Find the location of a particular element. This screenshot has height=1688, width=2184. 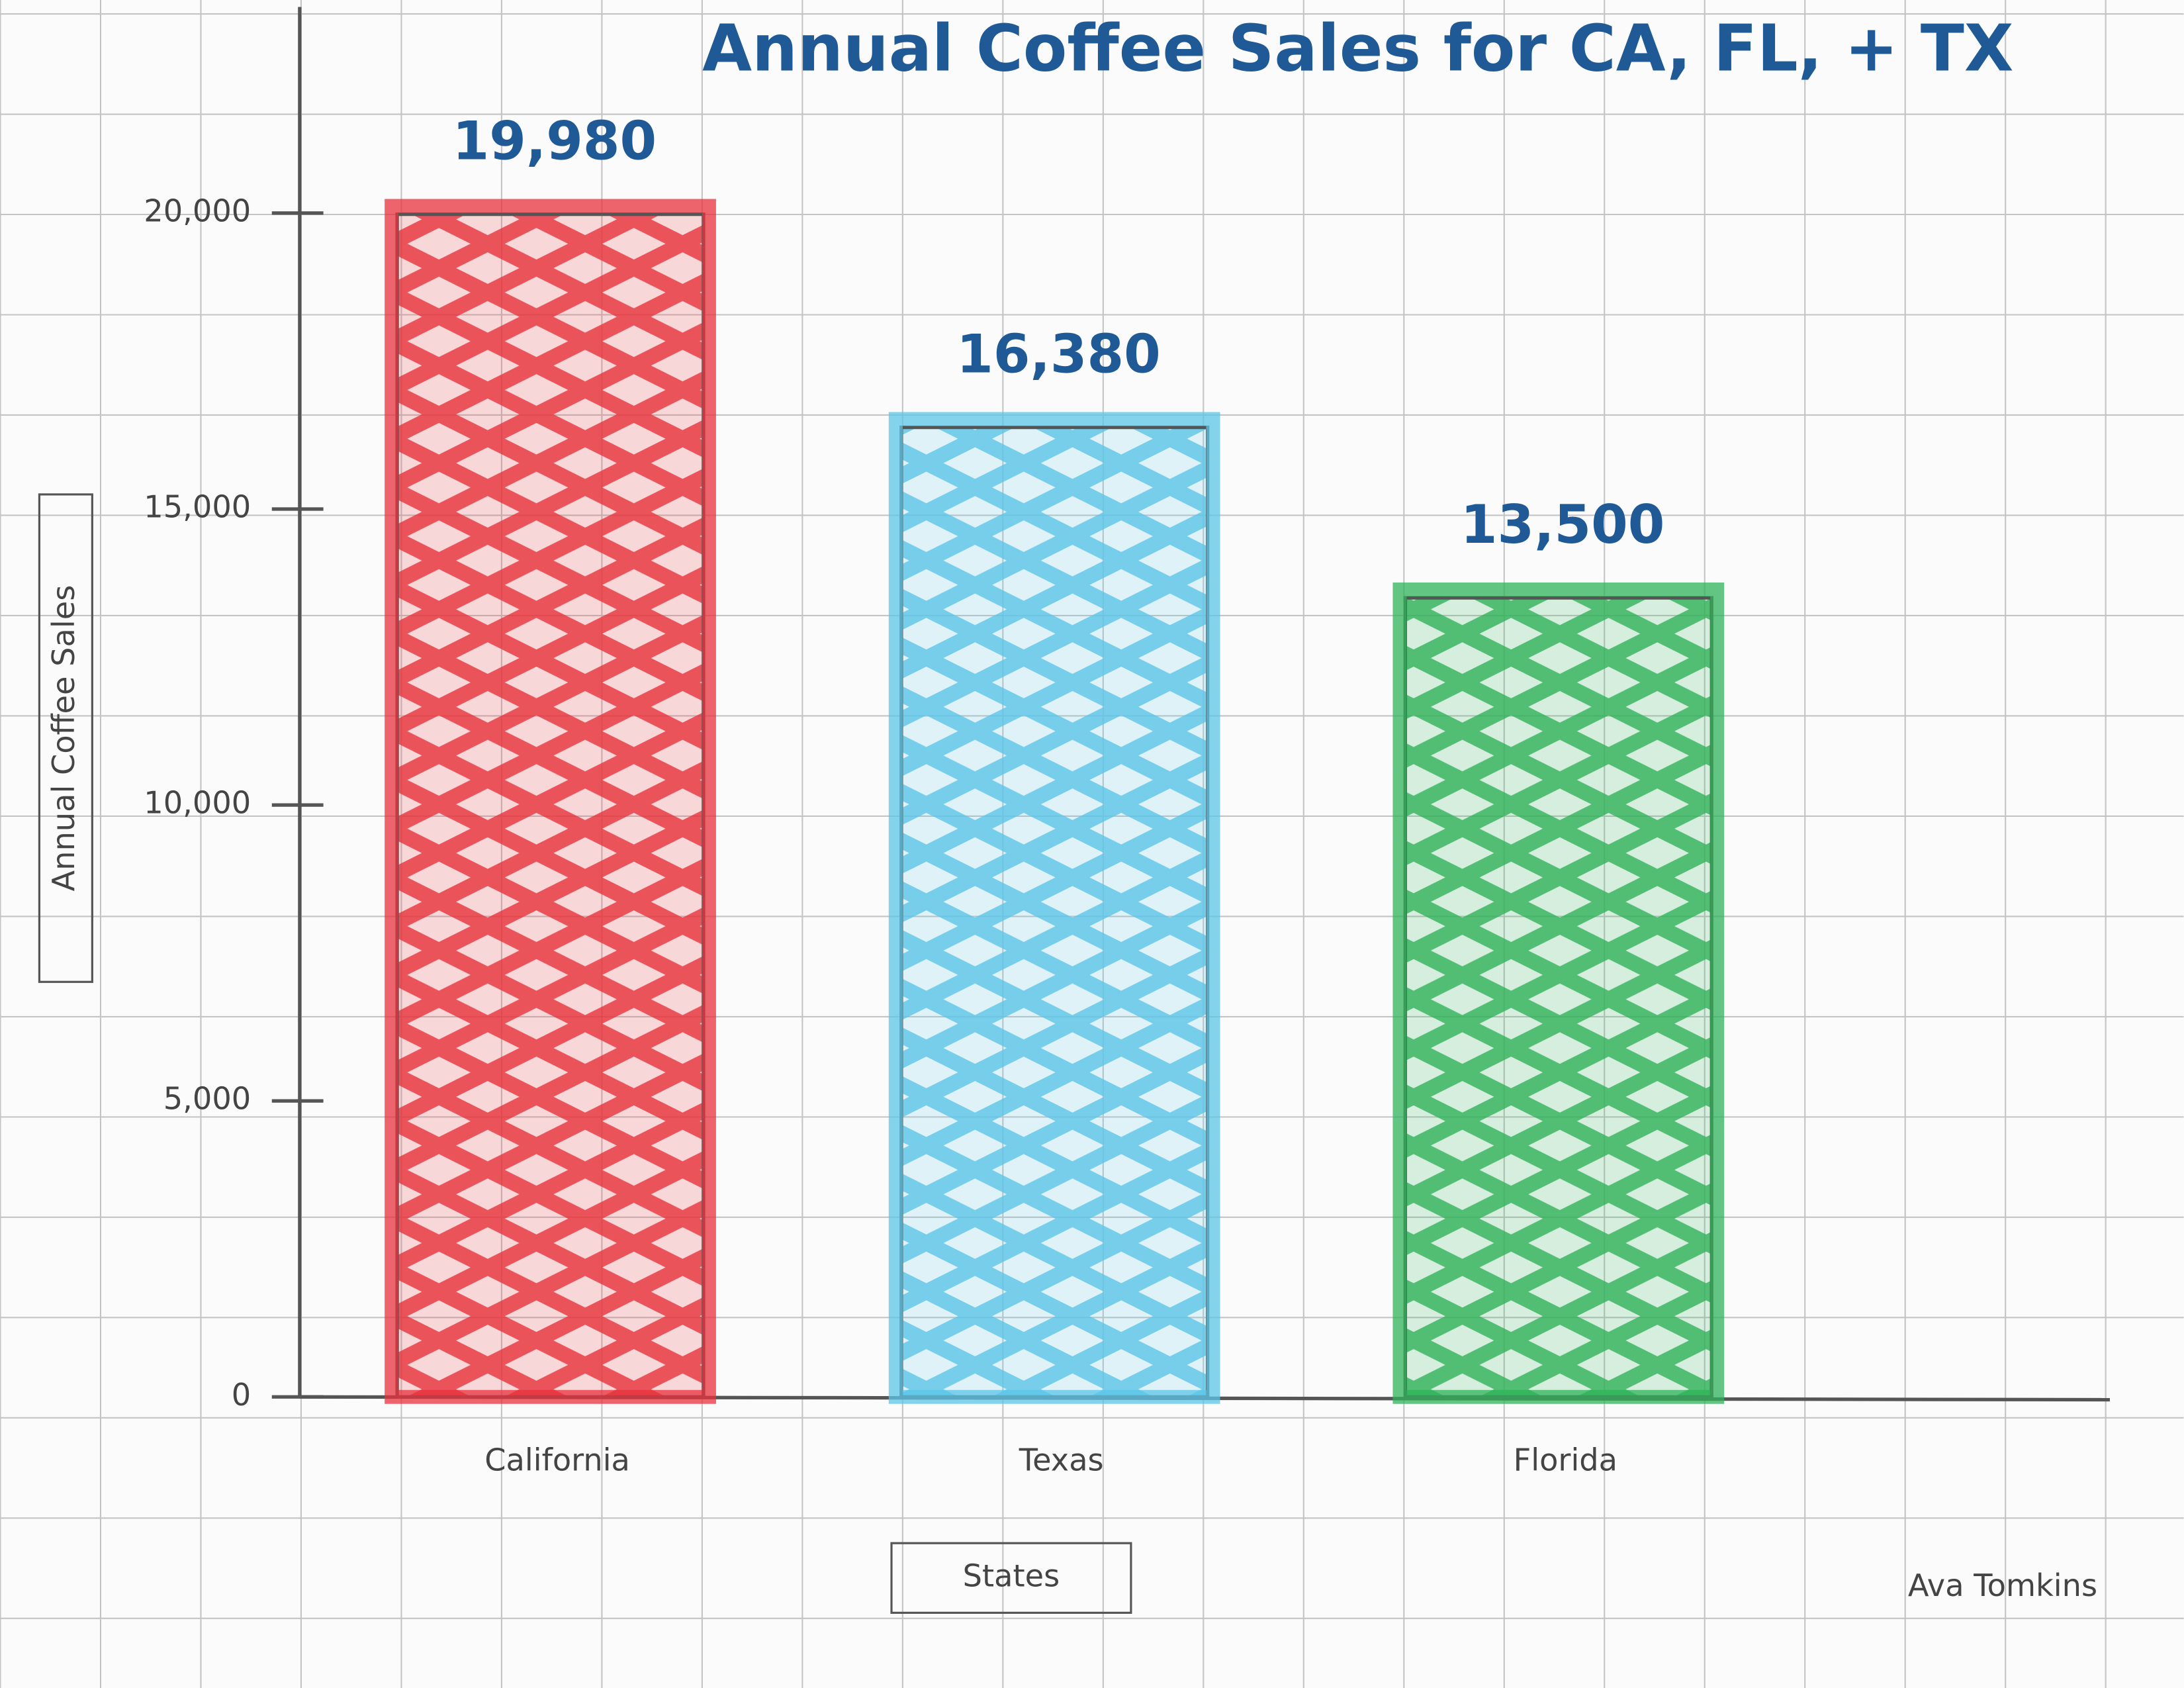

value-label: 13,500 is located at coordinates (1562, 524).